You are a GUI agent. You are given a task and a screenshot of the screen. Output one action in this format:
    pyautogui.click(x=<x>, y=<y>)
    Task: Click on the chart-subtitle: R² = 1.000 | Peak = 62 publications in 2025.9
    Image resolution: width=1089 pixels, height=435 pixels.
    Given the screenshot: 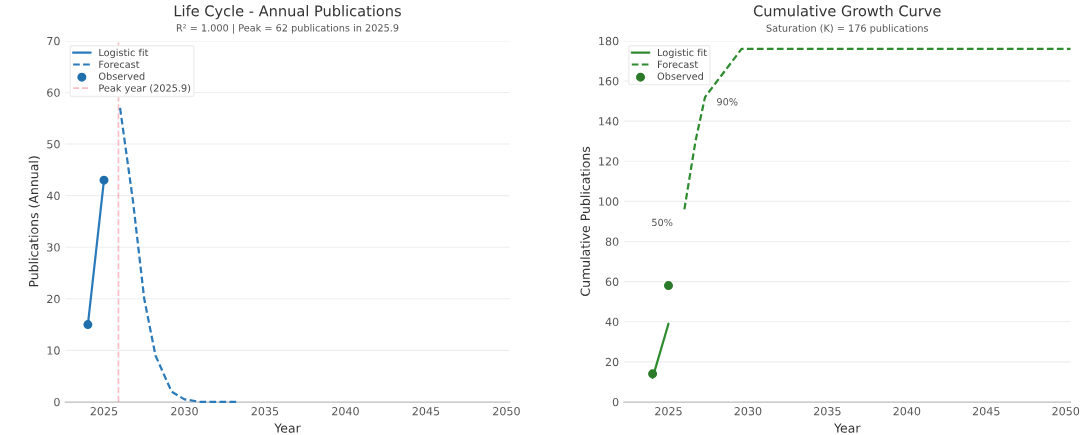 What is the action you would take?
    pyautogui.click(x=287, y=28)
    